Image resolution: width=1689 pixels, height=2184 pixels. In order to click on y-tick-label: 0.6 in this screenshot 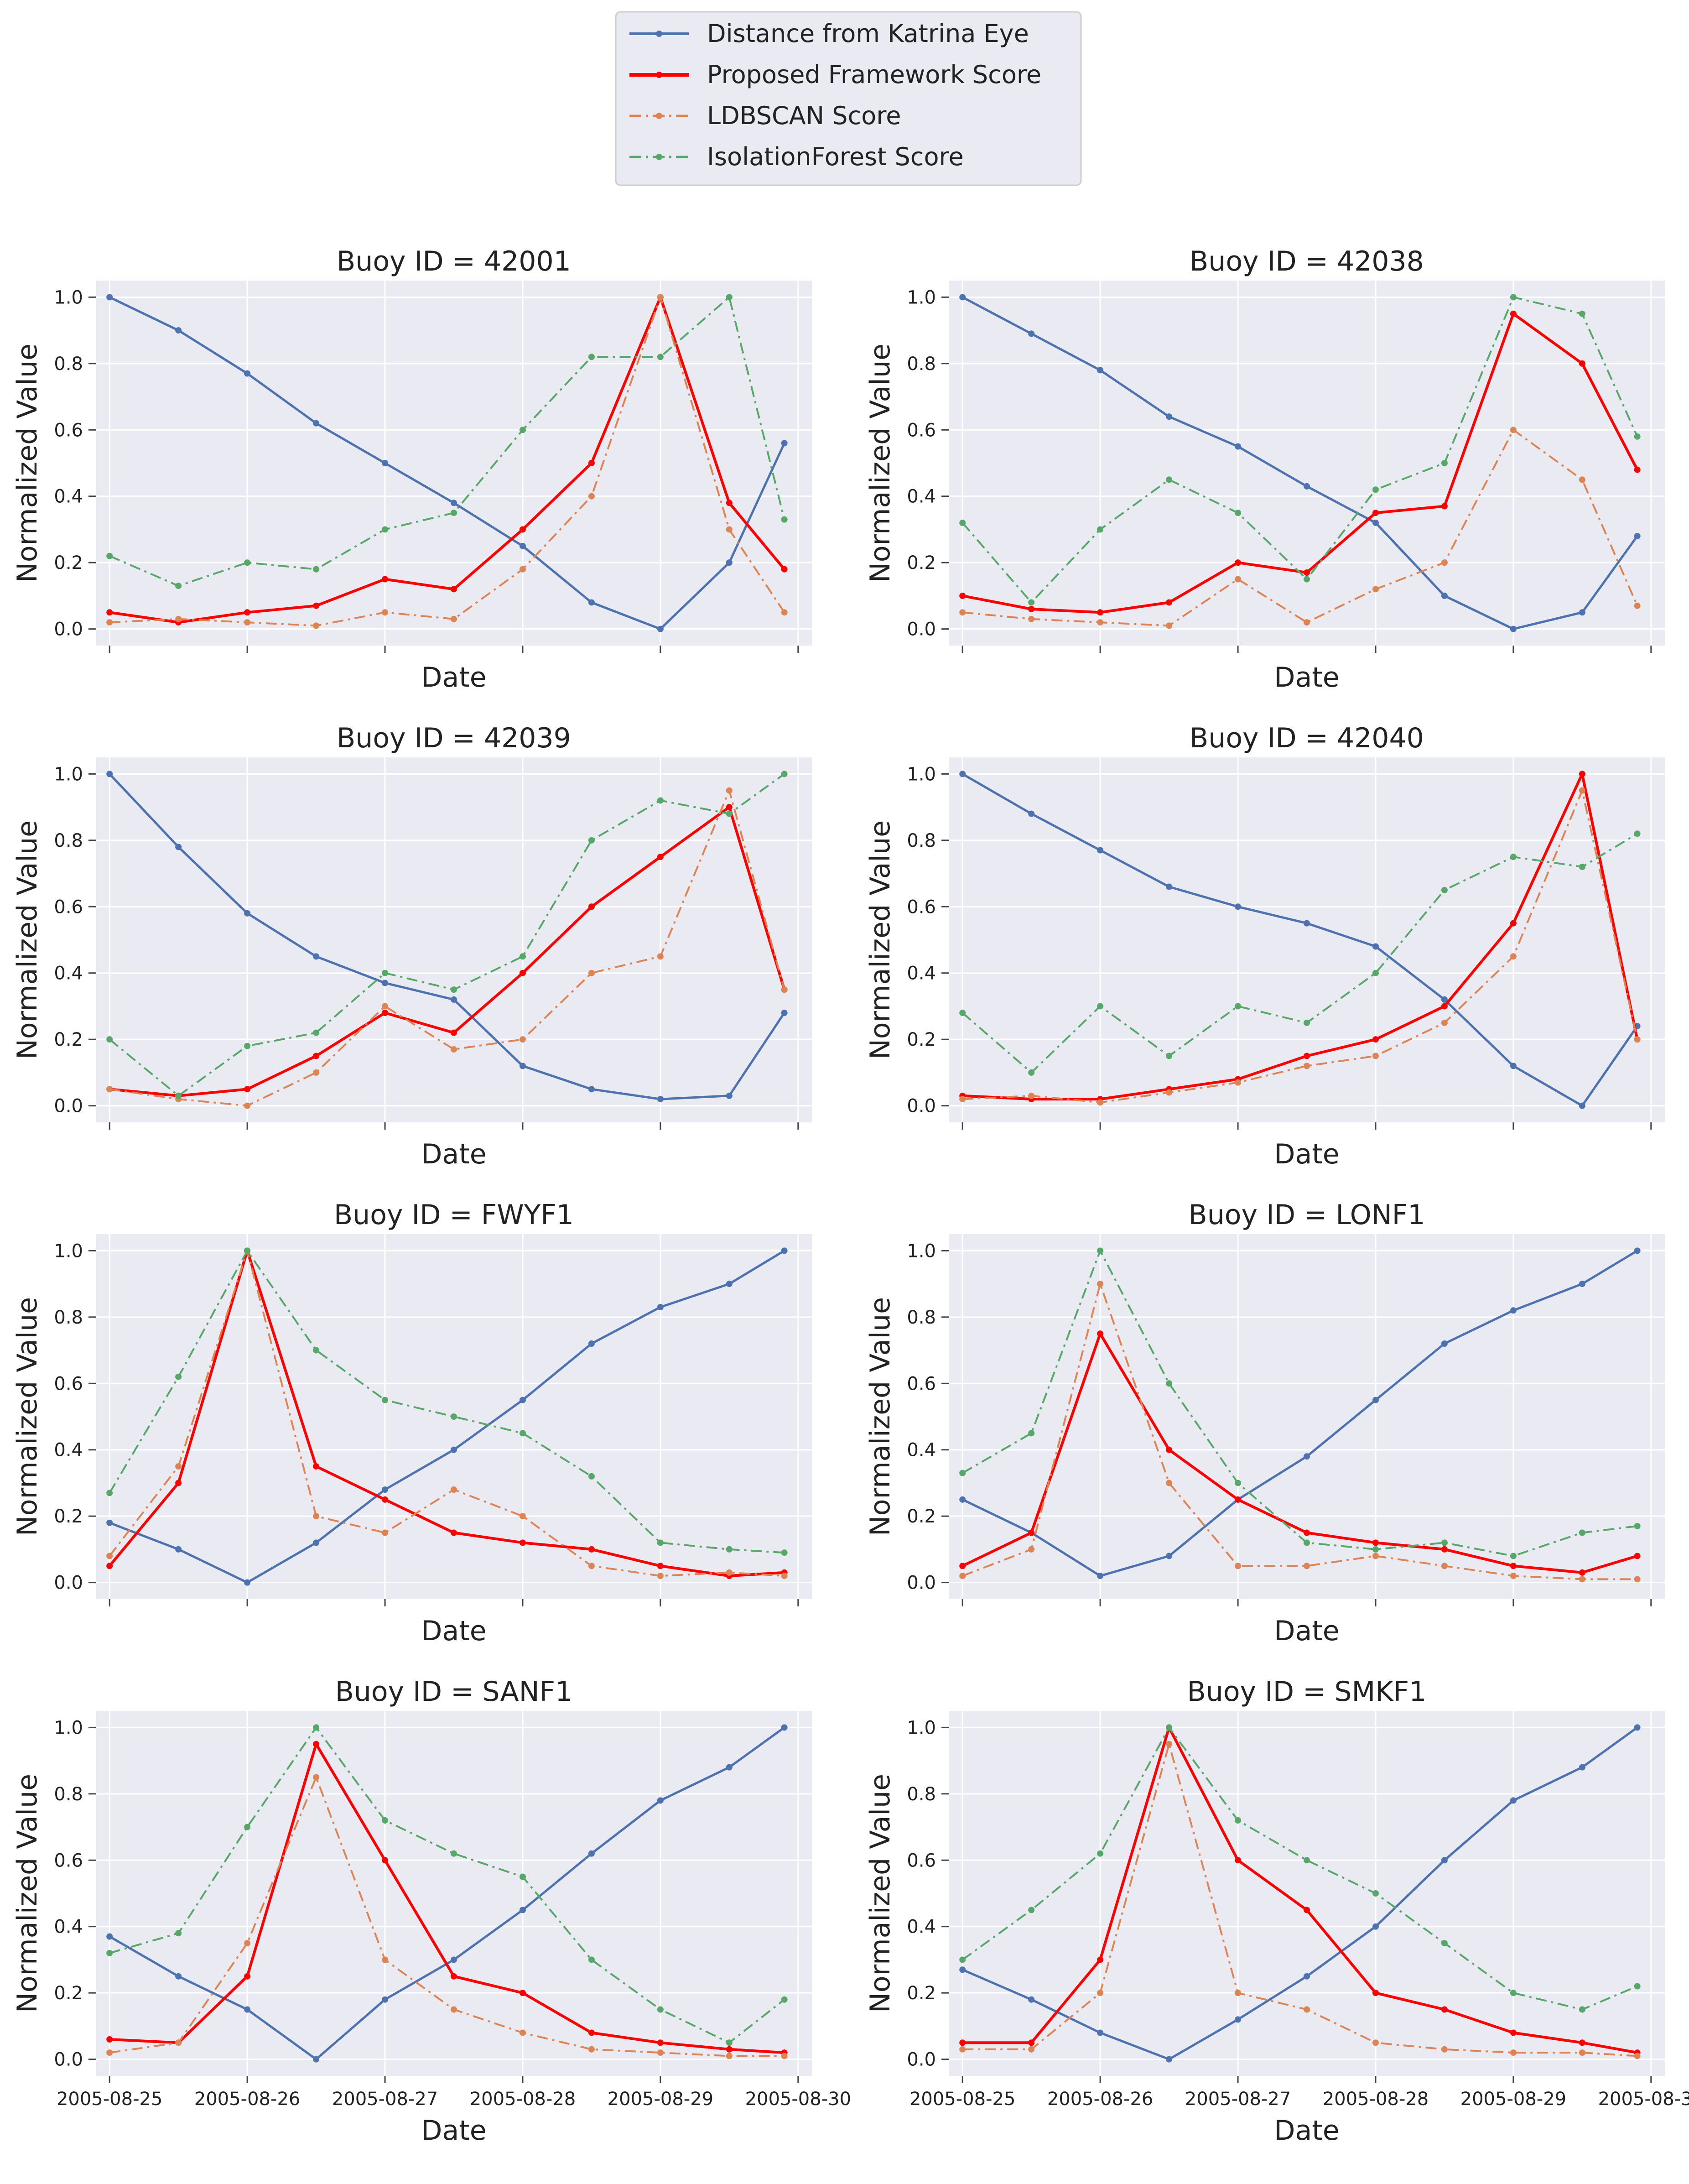, I will do `click(921, 1861)`.